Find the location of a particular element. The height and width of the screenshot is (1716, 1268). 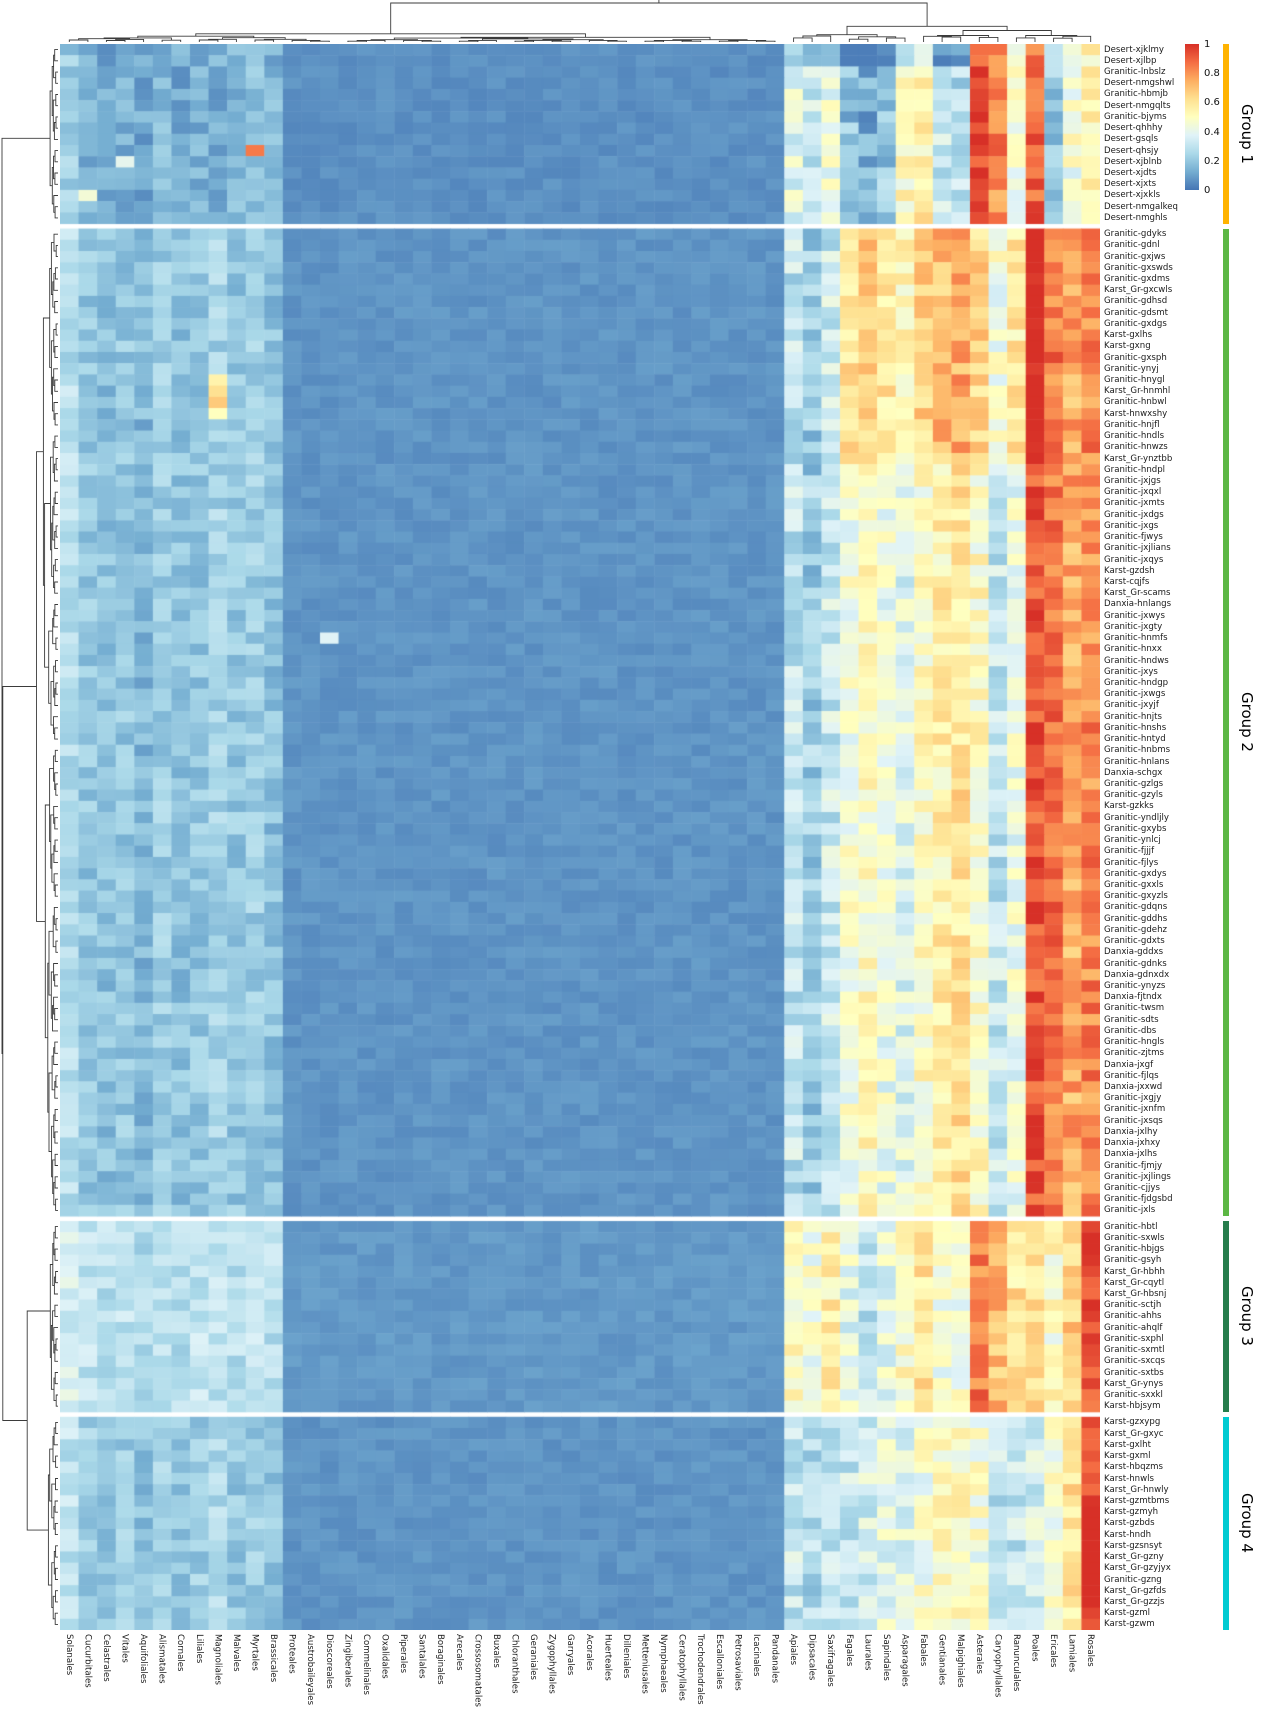

column-label: Geraniales is located at coordinates (533, 1657).